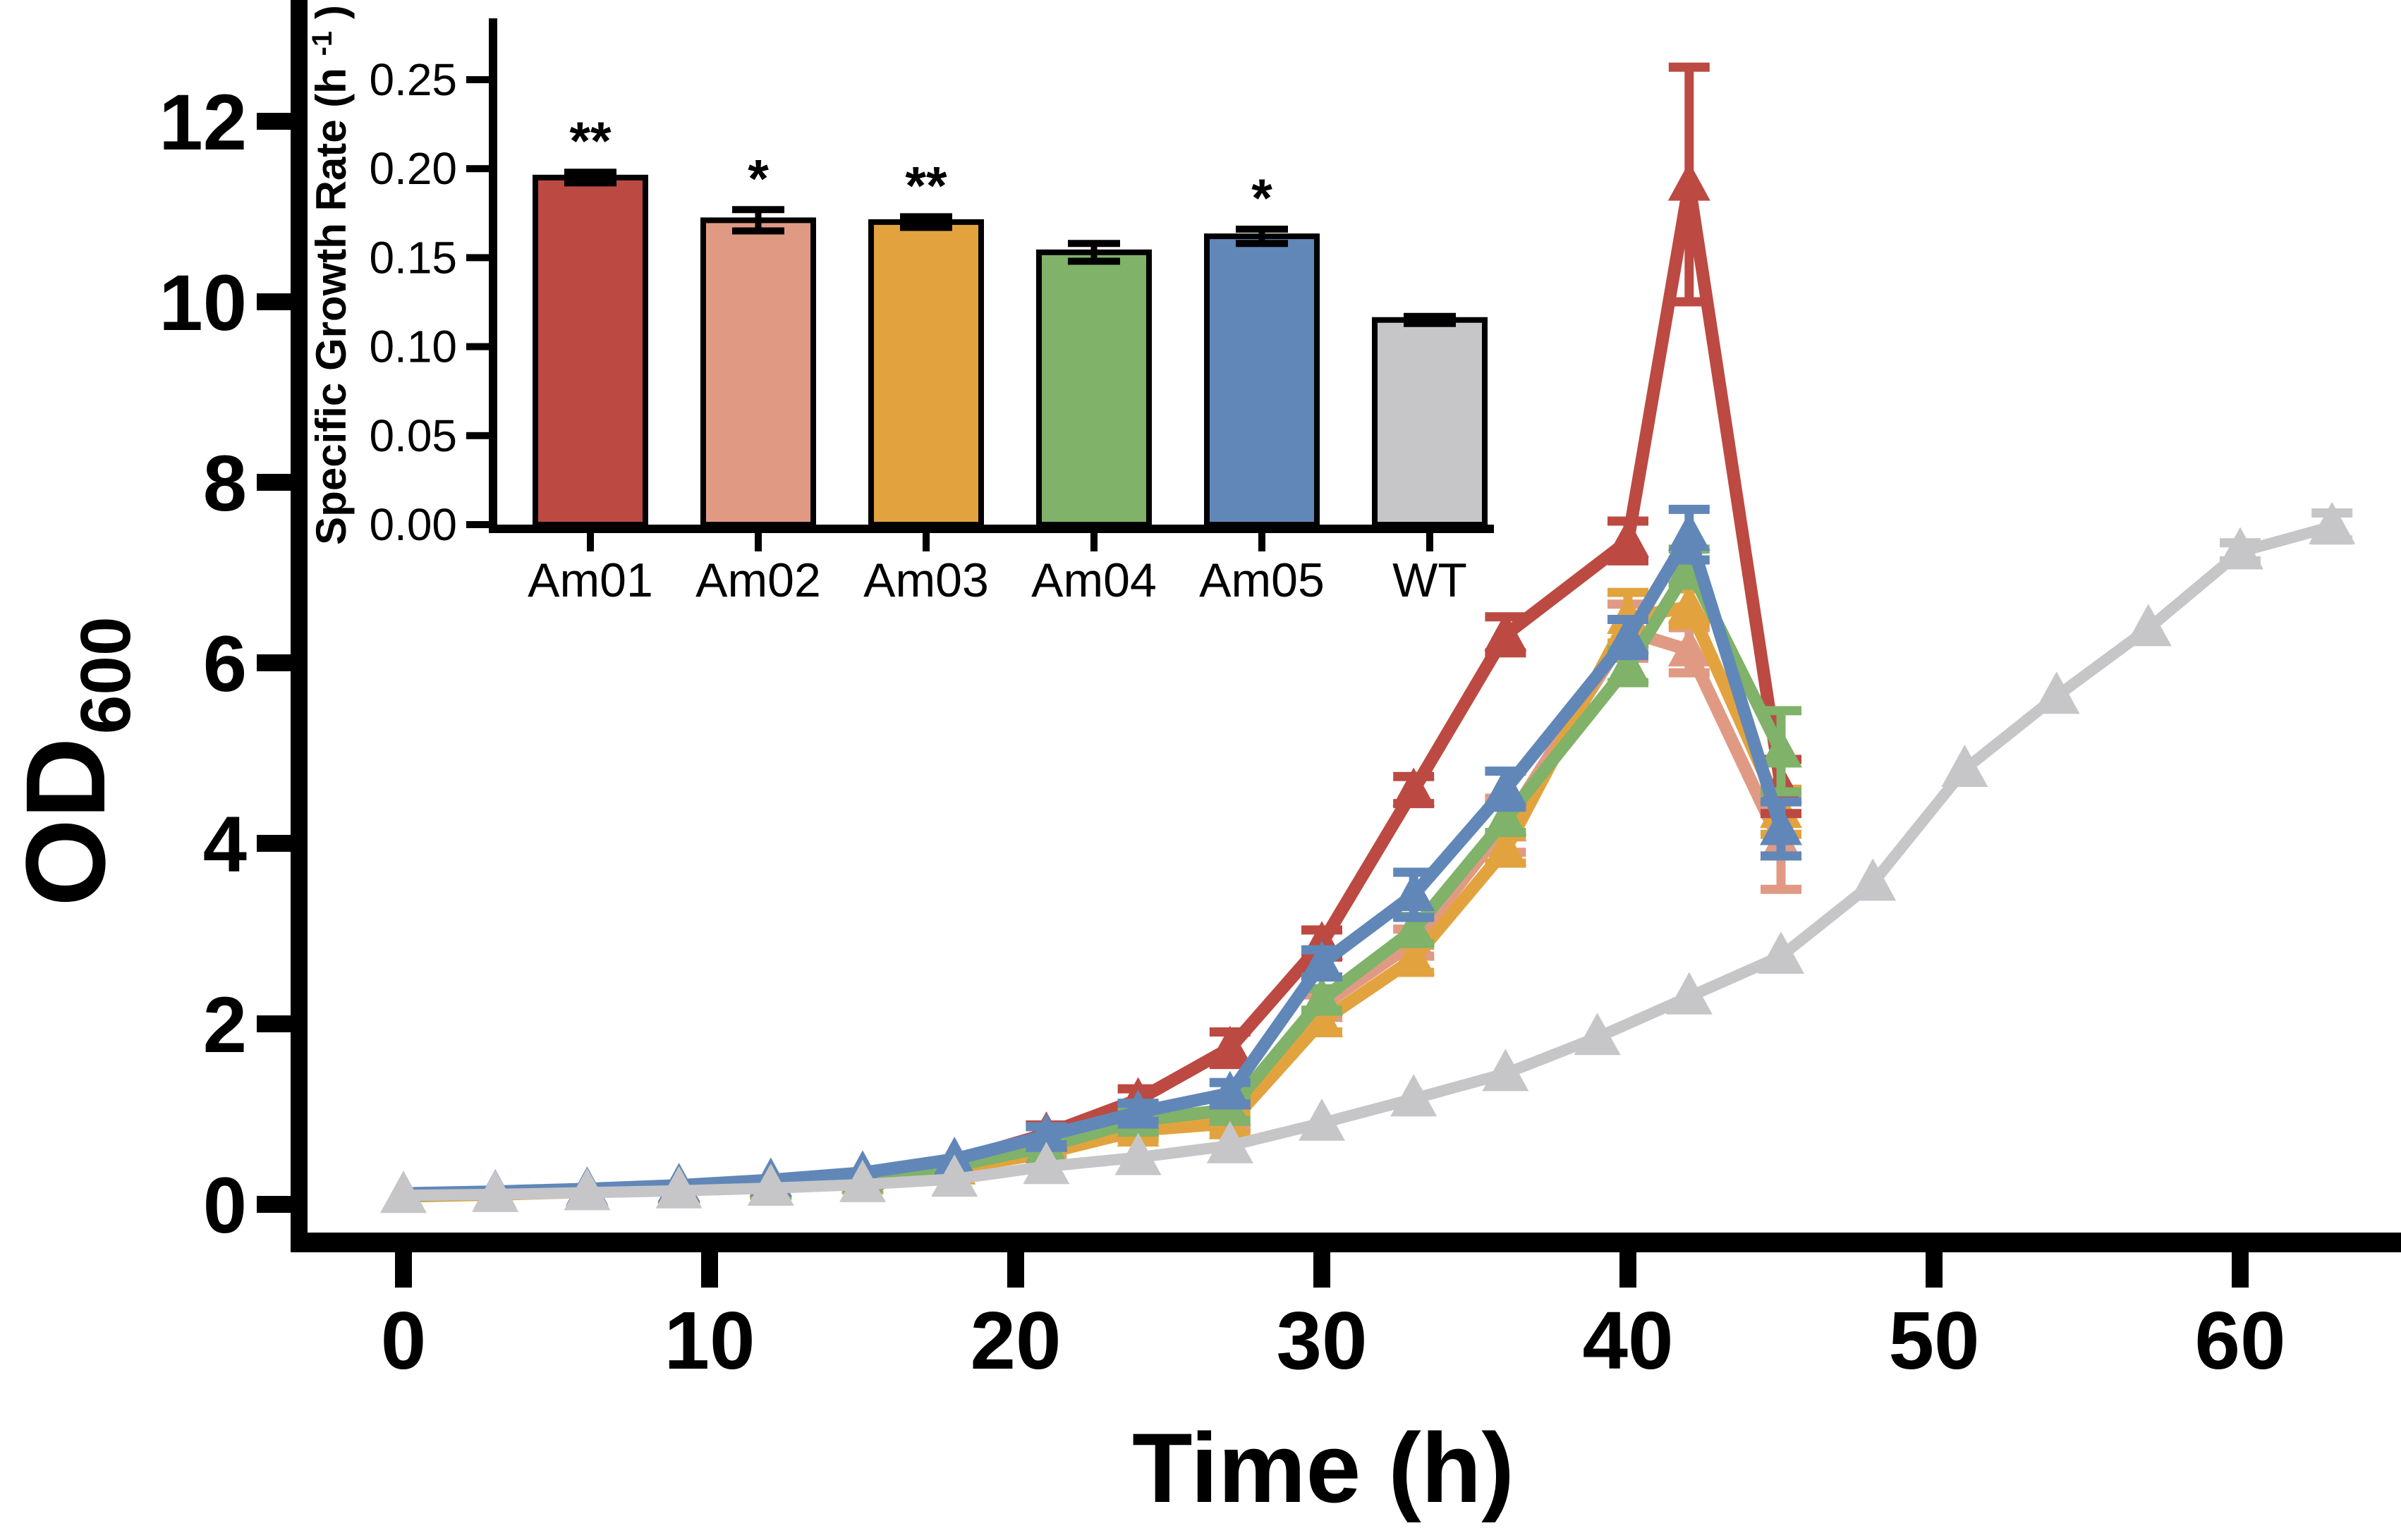 This screenshot has height=1540, width=2401. What do you see at coordinates (1015, 1340) in the screenshot?
I see `main-x-tick-label: 20` at bounding box center [1015, 1340].